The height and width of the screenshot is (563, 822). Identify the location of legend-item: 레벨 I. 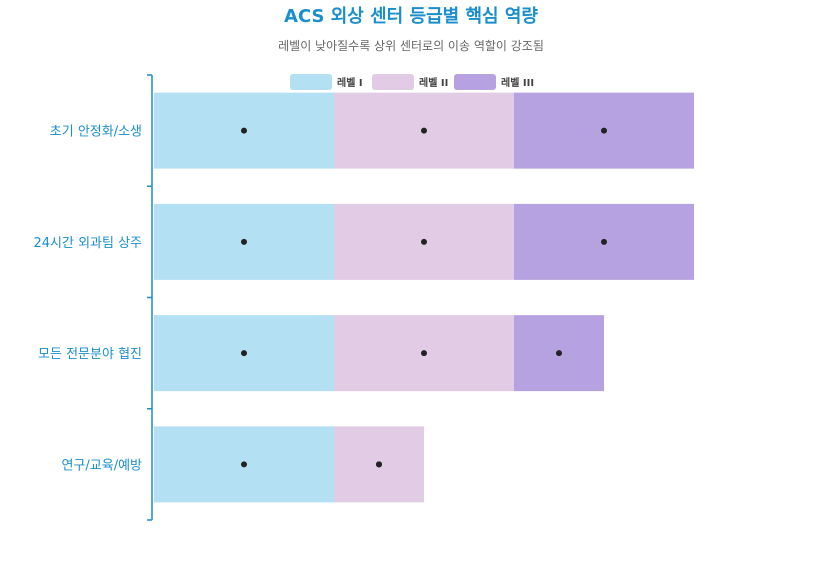
(326, 82).